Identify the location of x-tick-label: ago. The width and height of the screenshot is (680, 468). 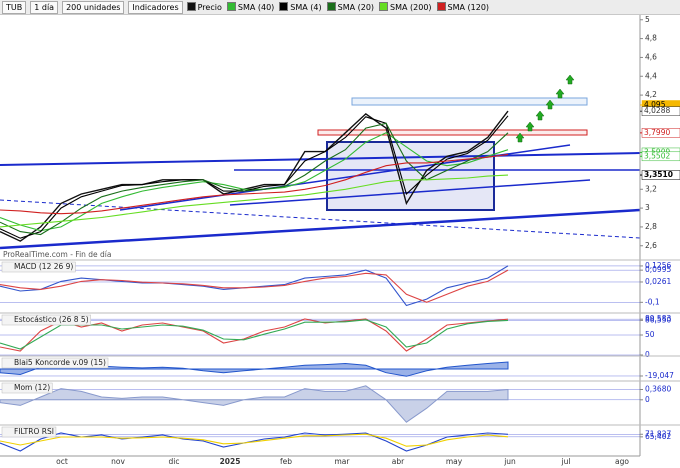
(622, 461).